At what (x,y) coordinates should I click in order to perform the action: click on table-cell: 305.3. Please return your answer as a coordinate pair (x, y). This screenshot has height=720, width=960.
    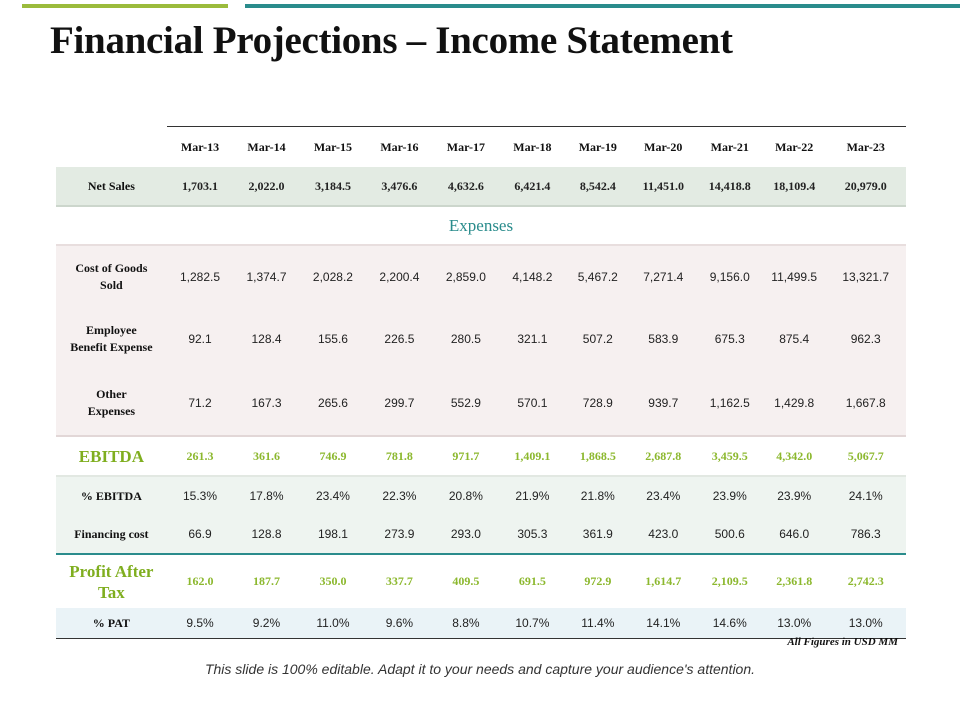
    Looking at the image, I should click on (532, 534).